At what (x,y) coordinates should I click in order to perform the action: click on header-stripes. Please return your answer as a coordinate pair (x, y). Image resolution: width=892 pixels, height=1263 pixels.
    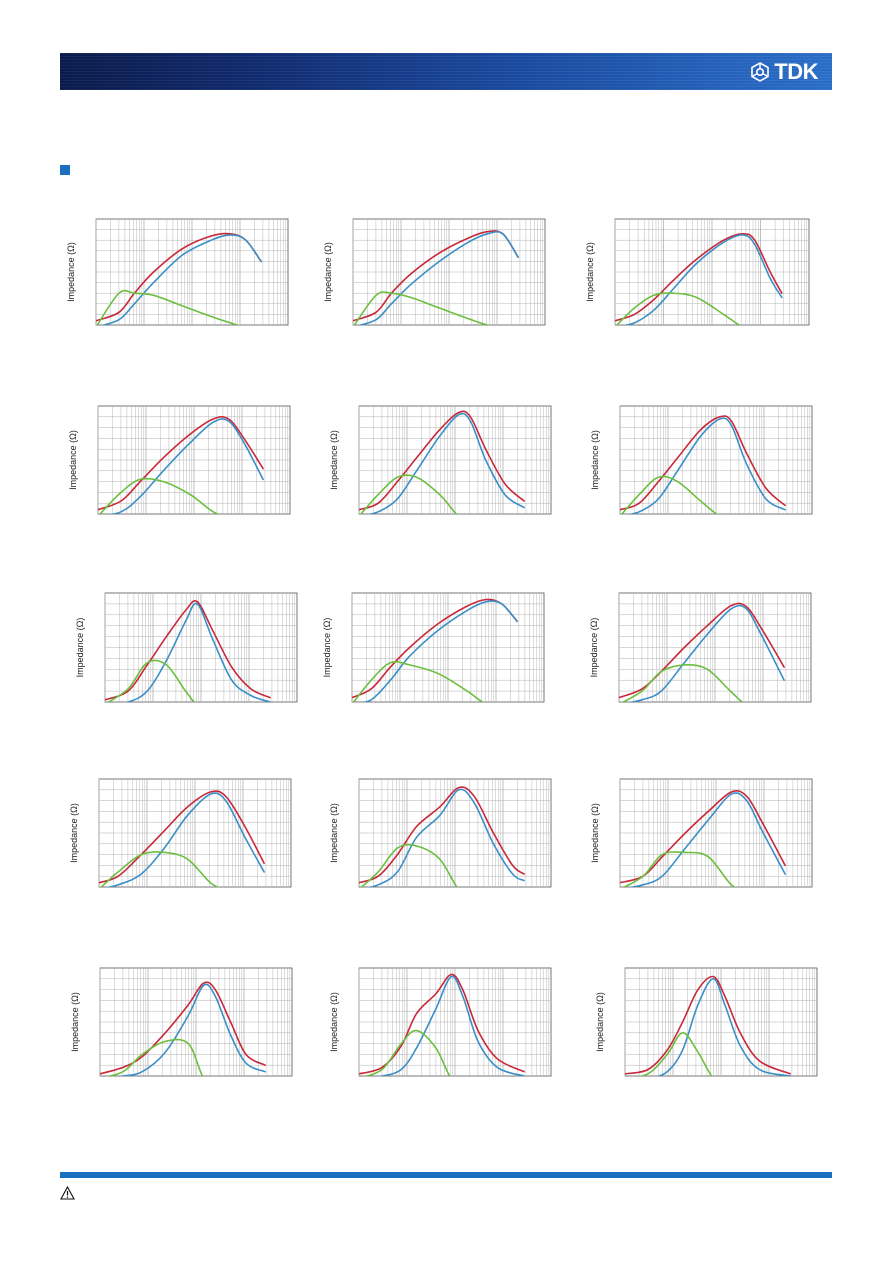
    Looking at the image, I should click on (446, 71).